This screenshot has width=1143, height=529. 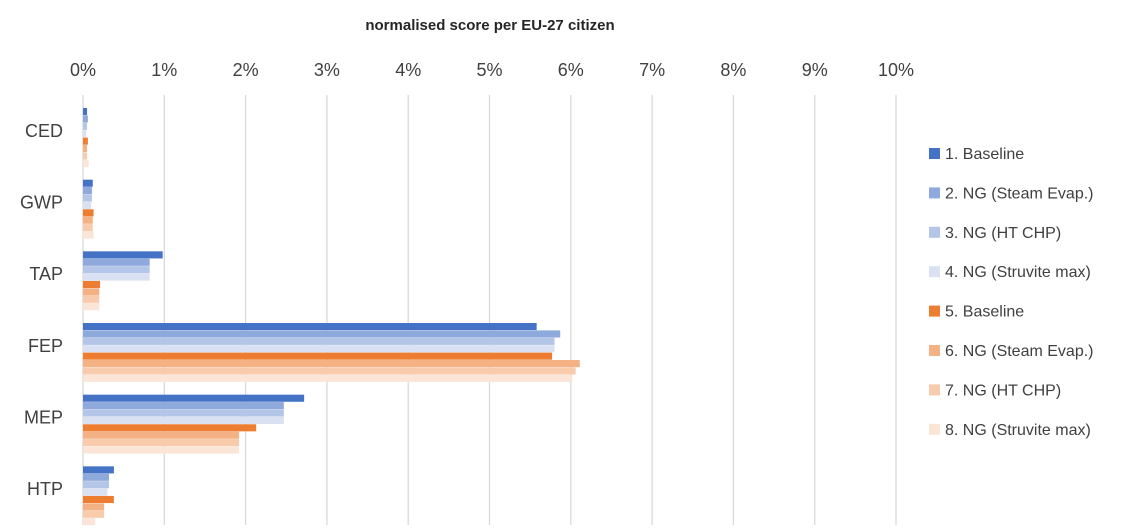 What do you see at coordinates (45, 346) in the screenshot?
I see `category-label: FEP` at bounding box center [45, 346].